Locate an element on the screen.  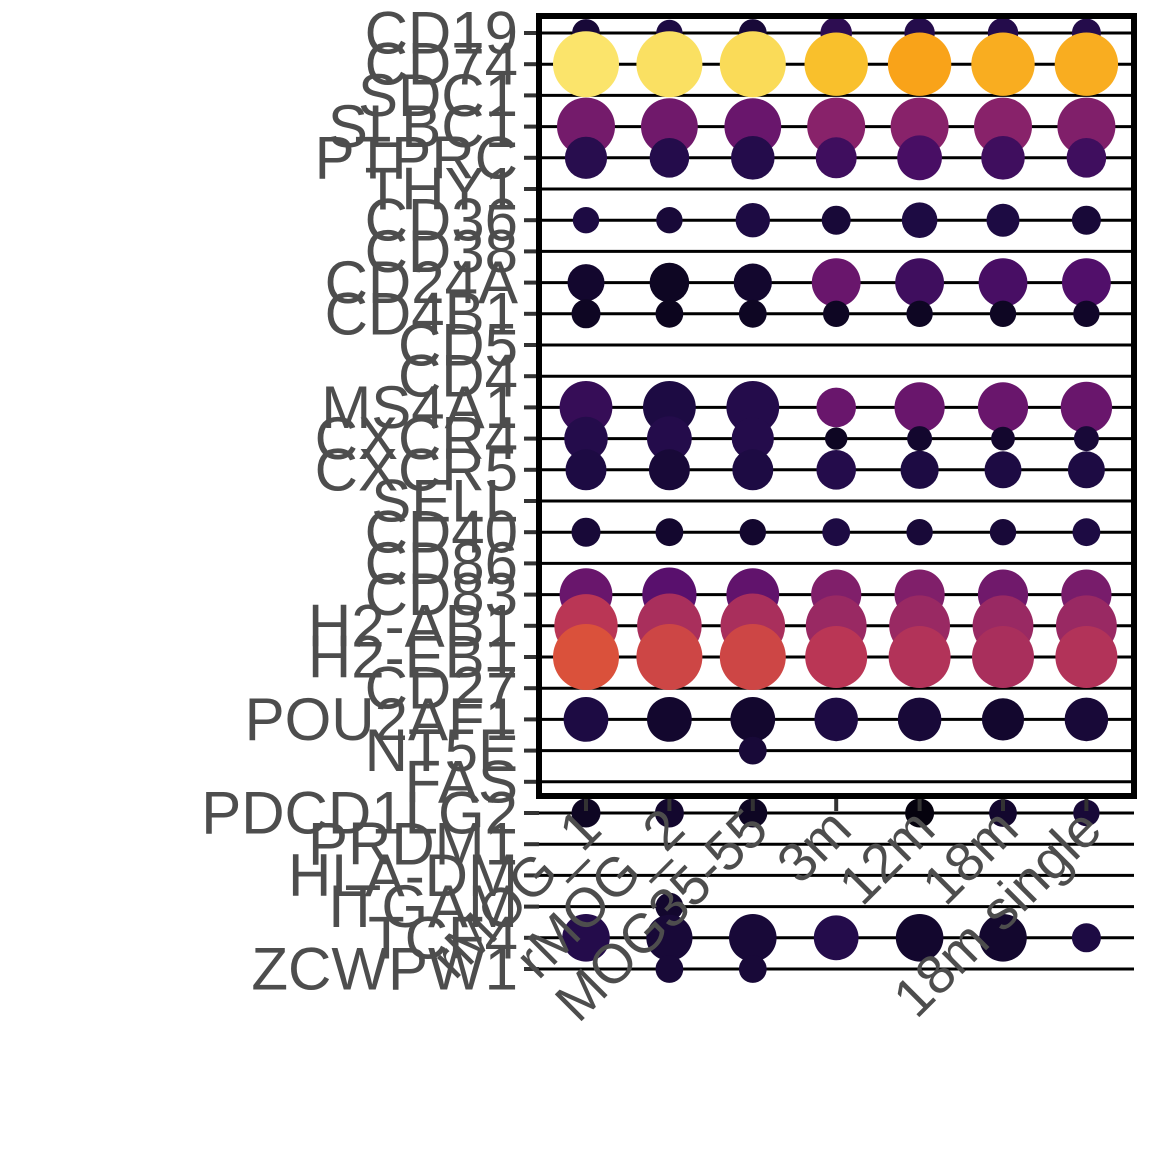
y-tick-label: ZCWPW1 is located at coordinates (384, 969).